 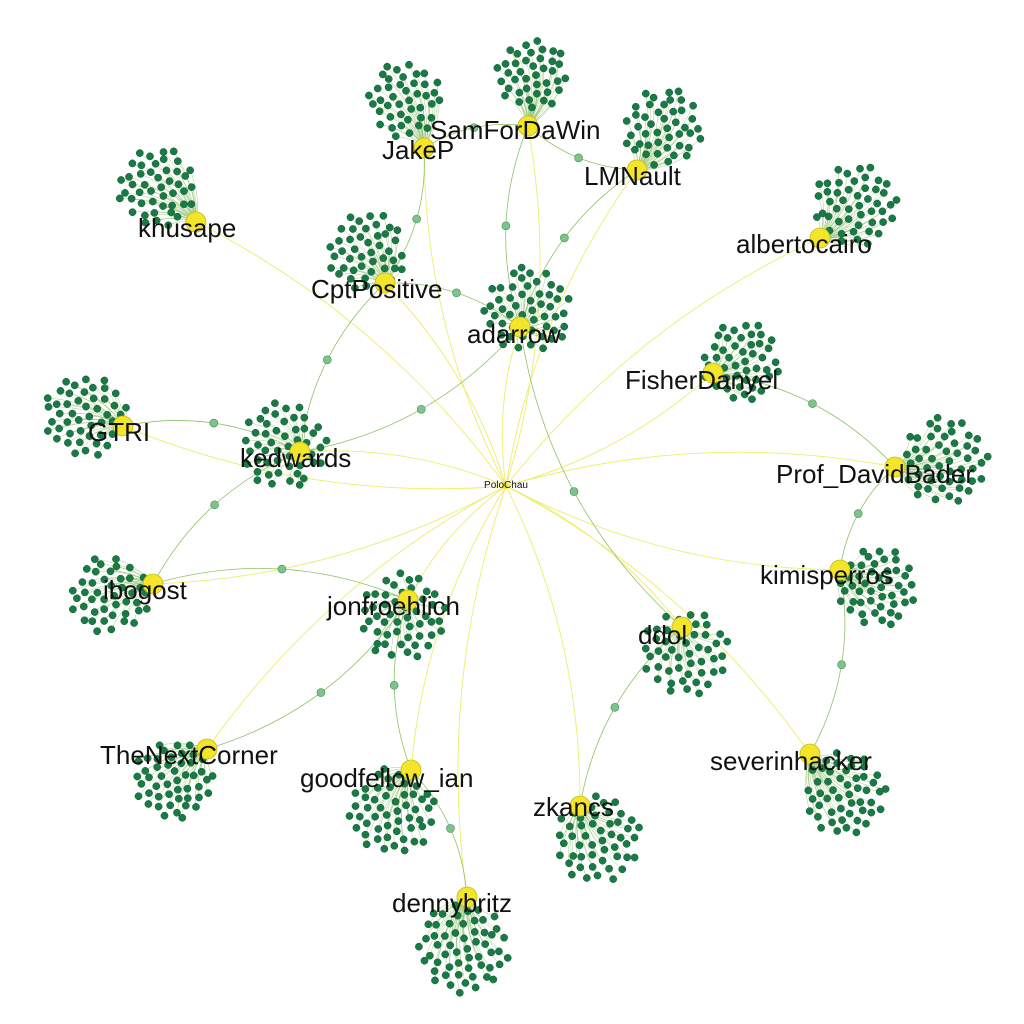 I want to click on hub-node-albertocairo, so click(x=820, y=238).